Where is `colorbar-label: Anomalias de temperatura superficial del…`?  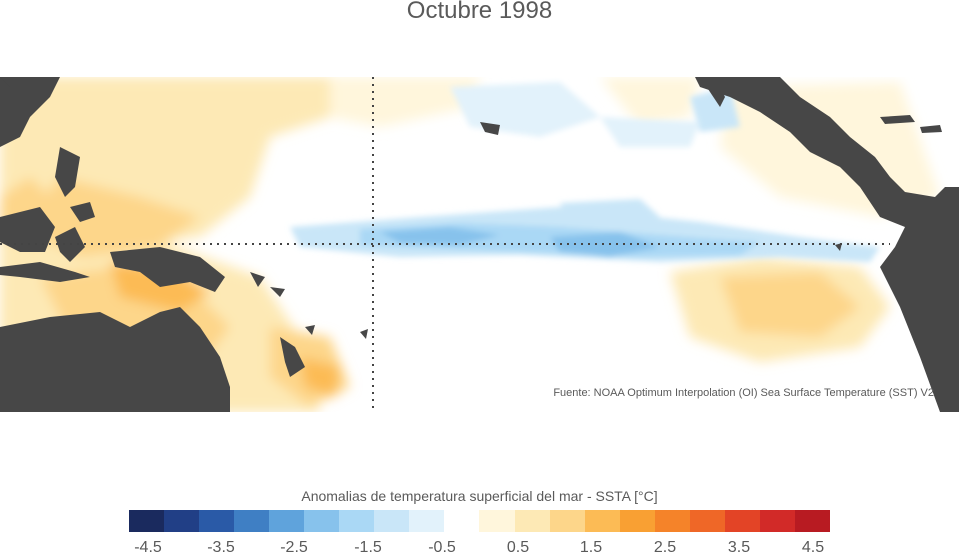 colorbar-label: Anomalias de temperatura superficial del… is located at coordinates (479, 496).